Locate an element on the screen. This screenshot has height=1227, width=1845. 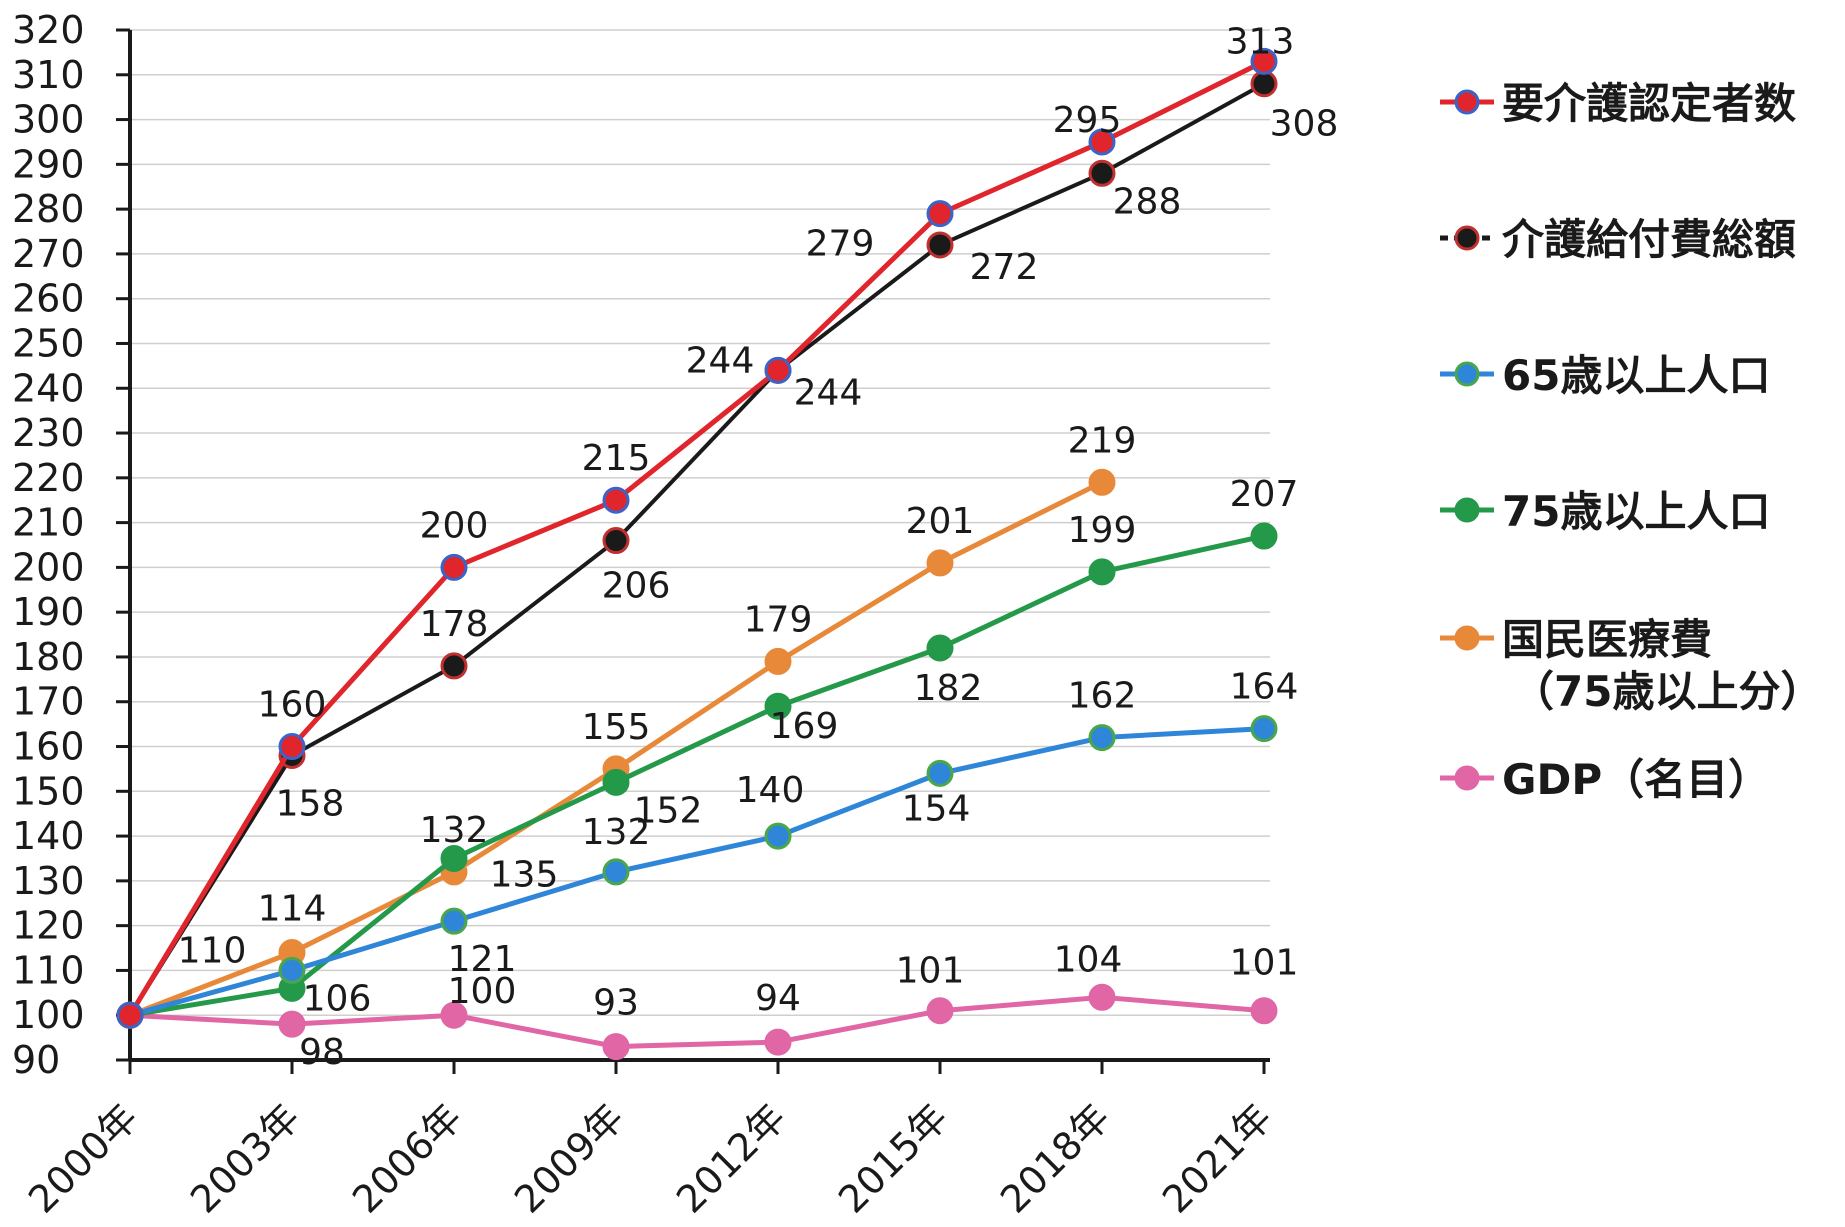
data-label-pop75: 207 is located at coordinates (1264, 494).